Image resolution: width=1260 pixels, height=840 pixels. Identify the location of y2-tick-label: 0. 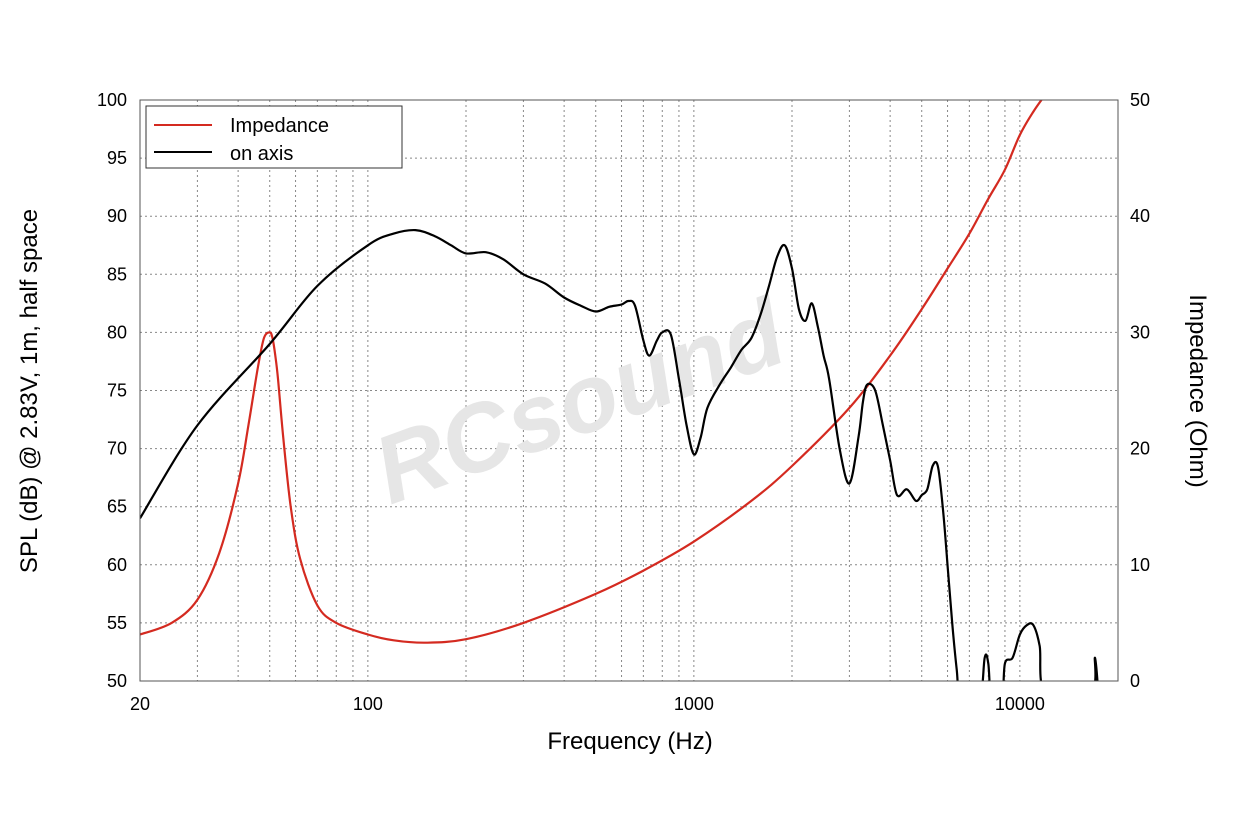
(1135, 681).